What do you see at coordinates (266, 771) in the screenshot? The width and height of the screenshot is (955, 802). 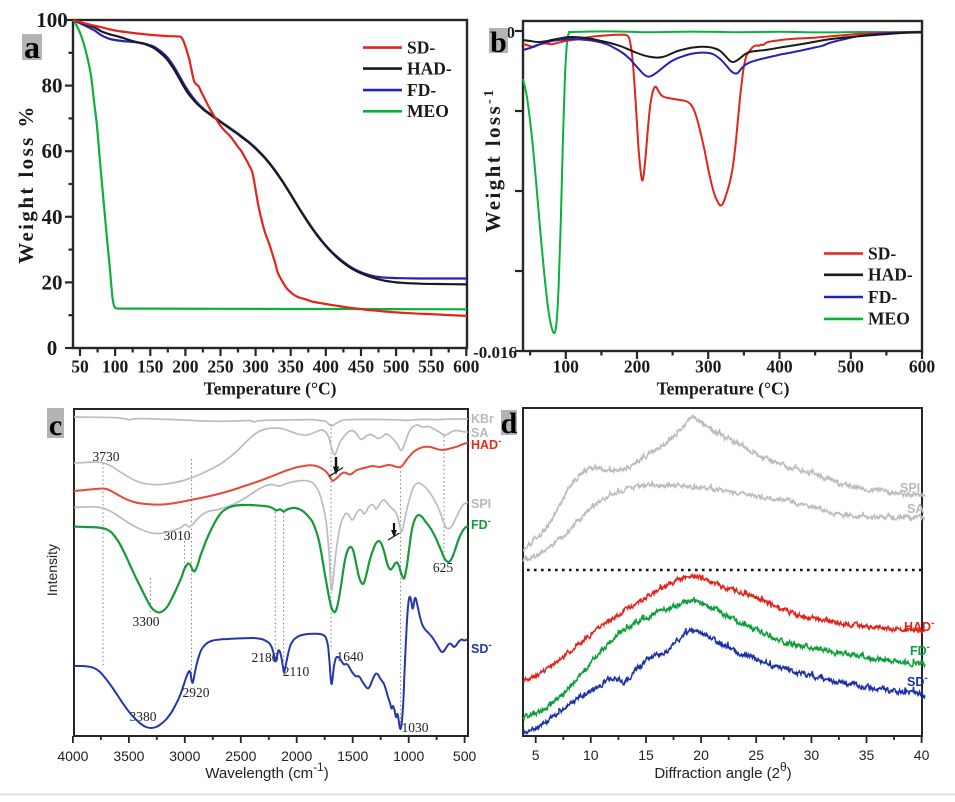 I see `svg-text: Wavelength (cm-1)` at bounding box center [266, 771].